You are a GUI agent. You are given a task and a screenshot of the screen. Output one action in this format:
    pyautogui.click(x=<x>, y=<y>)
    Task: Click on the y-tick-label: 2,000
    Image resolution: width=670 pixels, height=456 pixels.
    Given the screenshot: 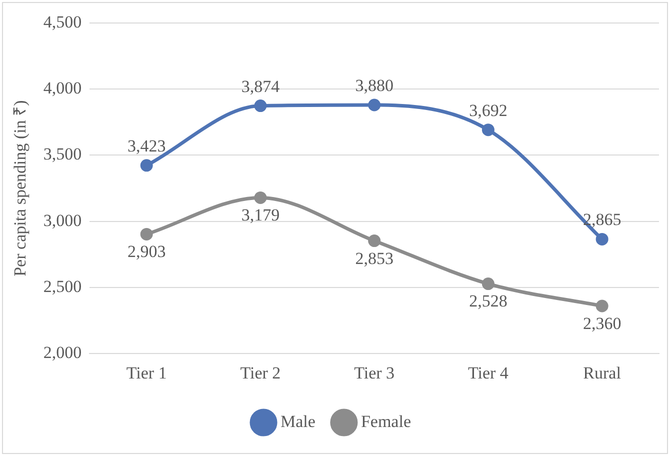 What is the action you would take?
    pyautogui.click(x=62, y=352)
    